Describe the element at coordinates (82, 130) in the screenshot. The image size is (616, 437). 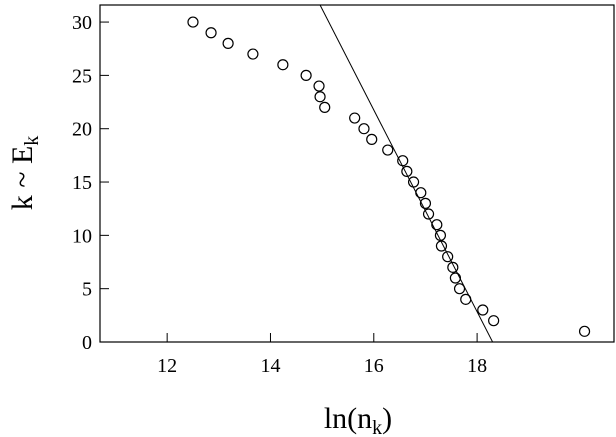
I see `y-tick-label: 20` at that location.